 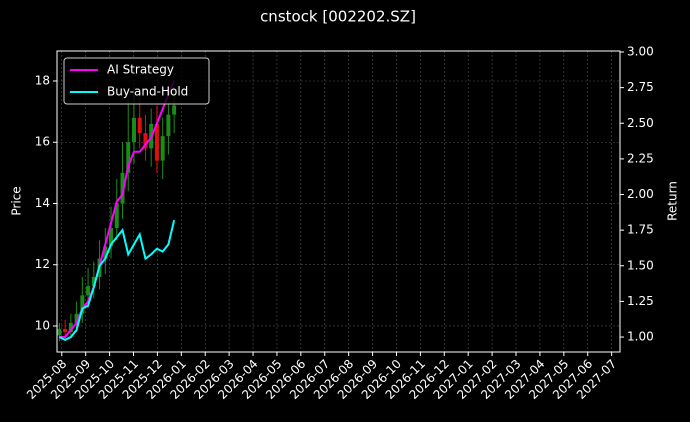 What do you see at coordinates (673, 201) in the screenshot?
I see `y2-axis-label: Return` at bounding box center [673, 201].